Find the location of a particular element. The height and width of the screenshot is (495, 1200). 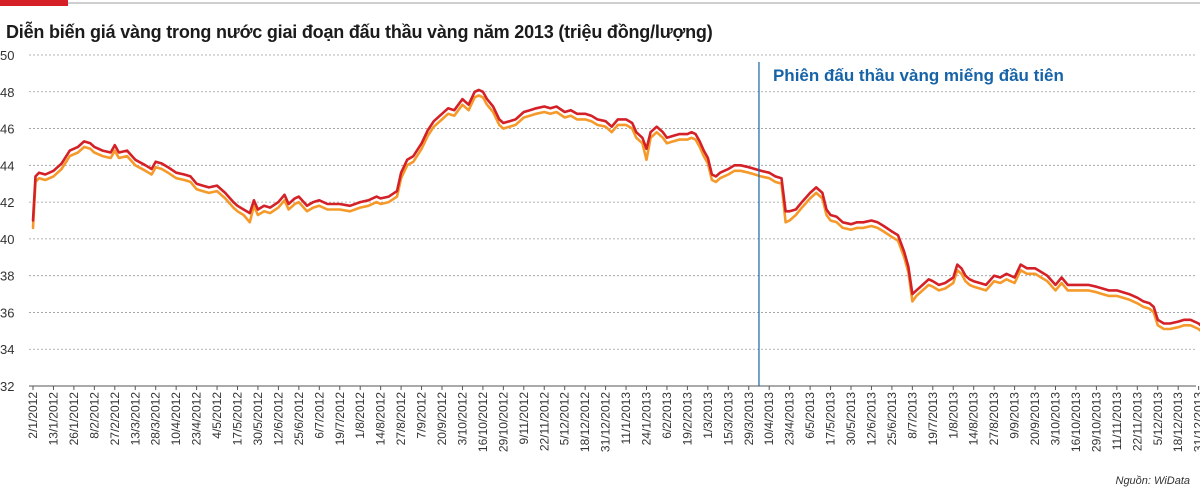

x-tick-label: 27/8/2012 is located at coordinates (401, 419).